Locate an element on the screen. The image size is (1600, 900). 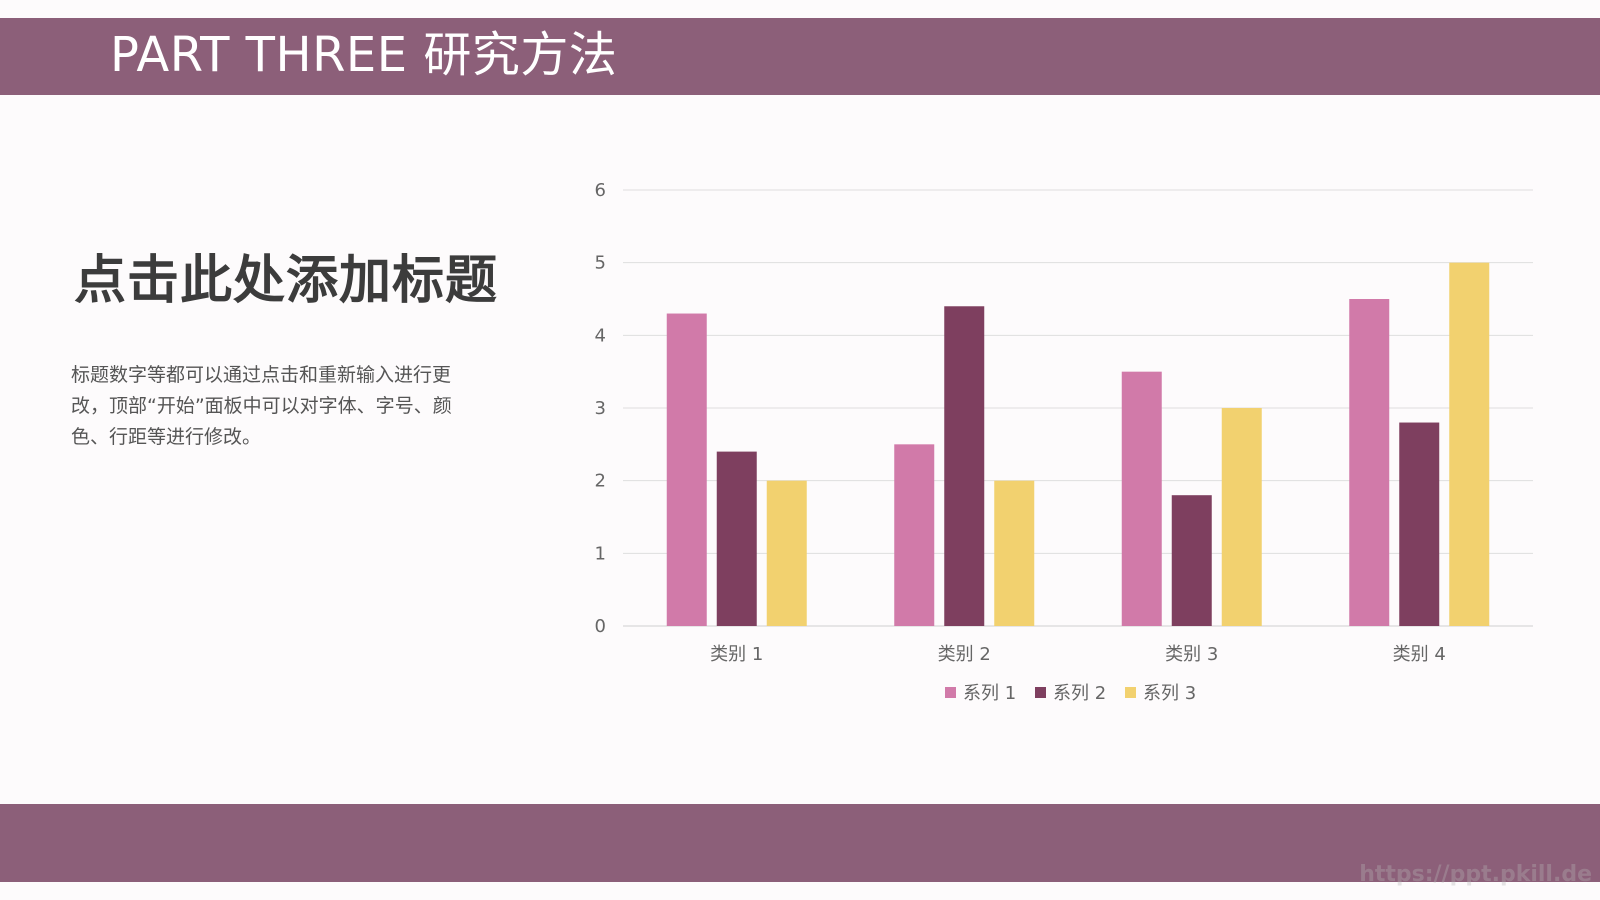
header-band is located at coordinates (800, 56).